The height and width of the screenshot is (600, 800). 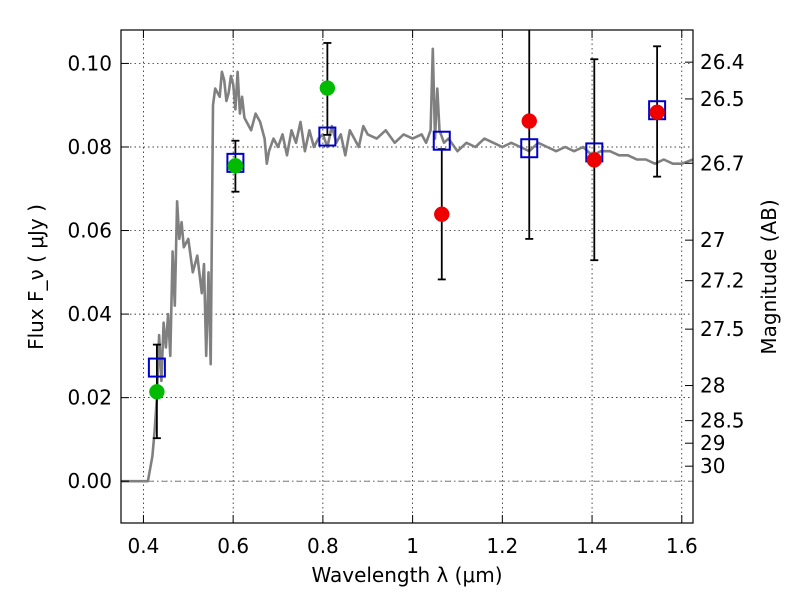 What do you see at coordinates (769, 276) in the screenshot?
I see `right-axis-label: Magnitude (AB)` at bounding box center [769, 276].